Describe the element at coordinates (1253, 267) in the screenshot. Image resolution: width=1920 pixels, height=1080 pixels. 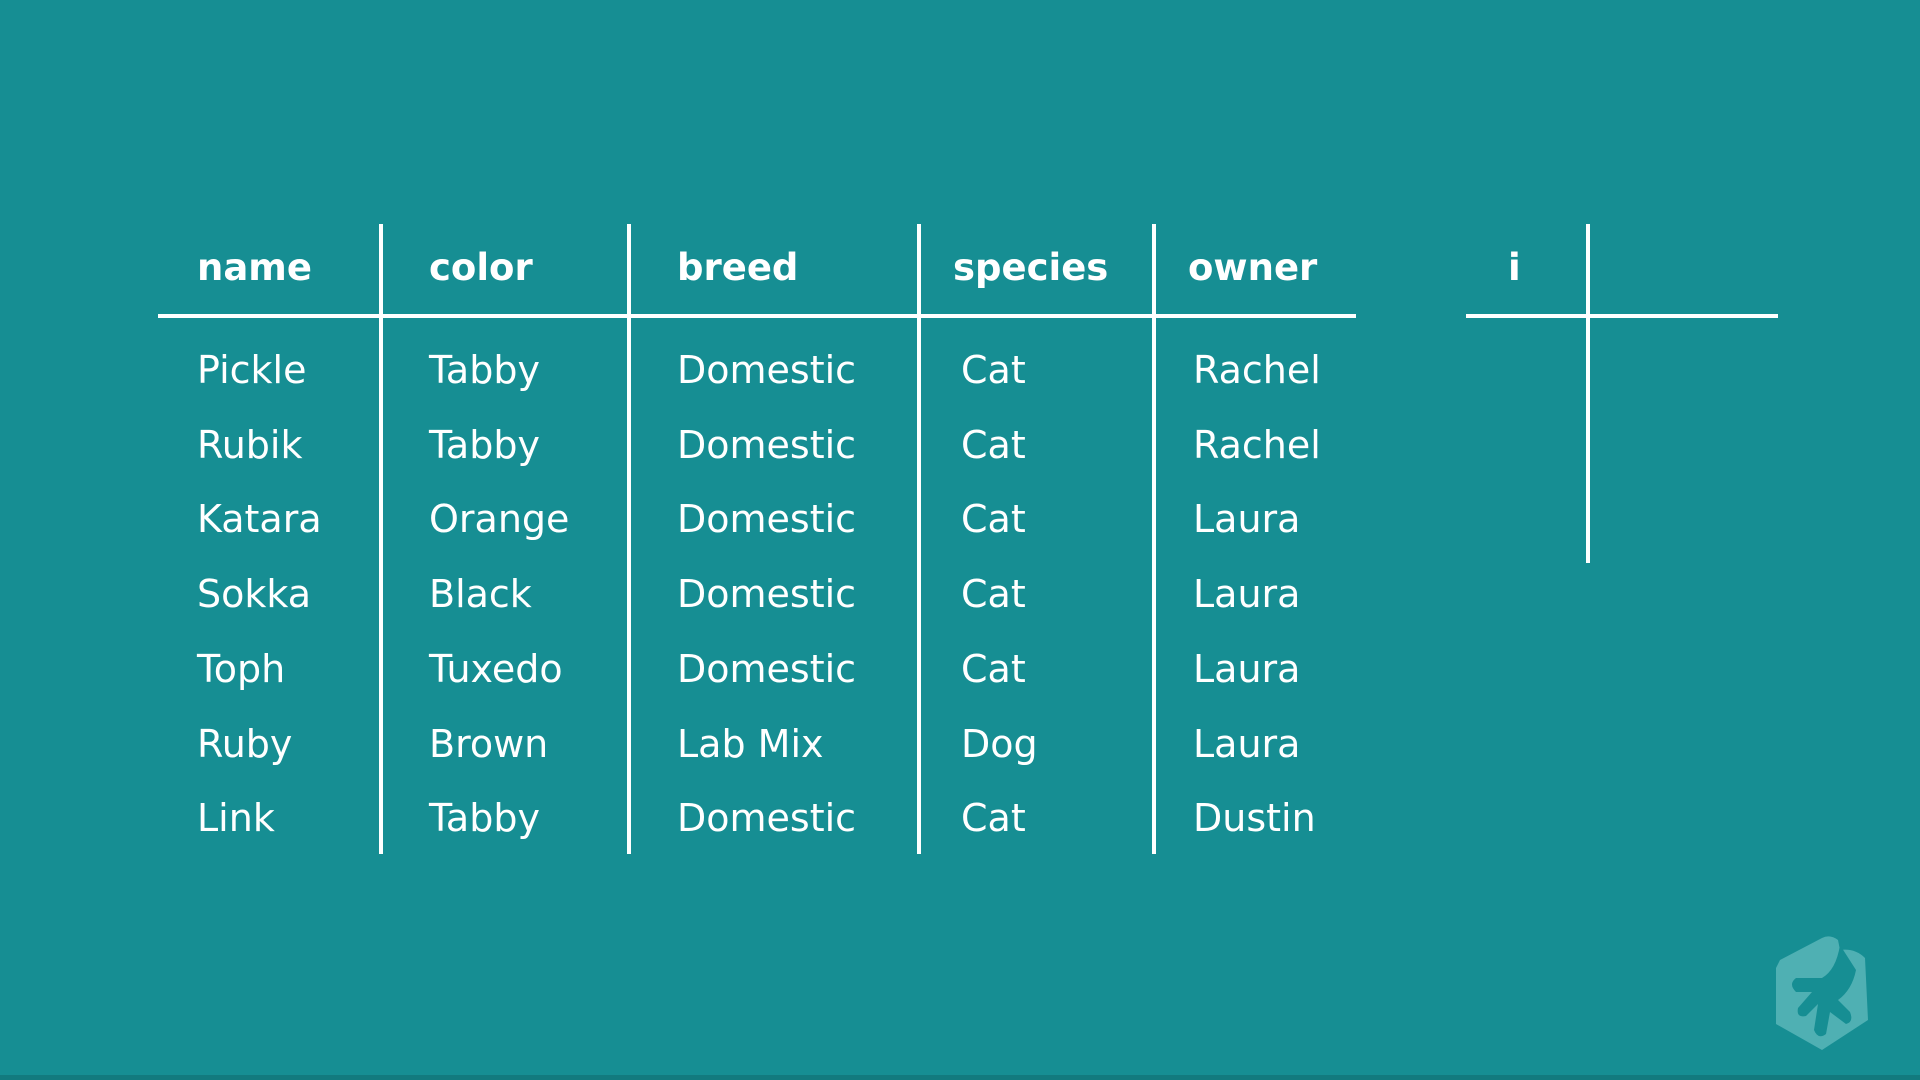
I see `column-header-owner: owner` at that location.